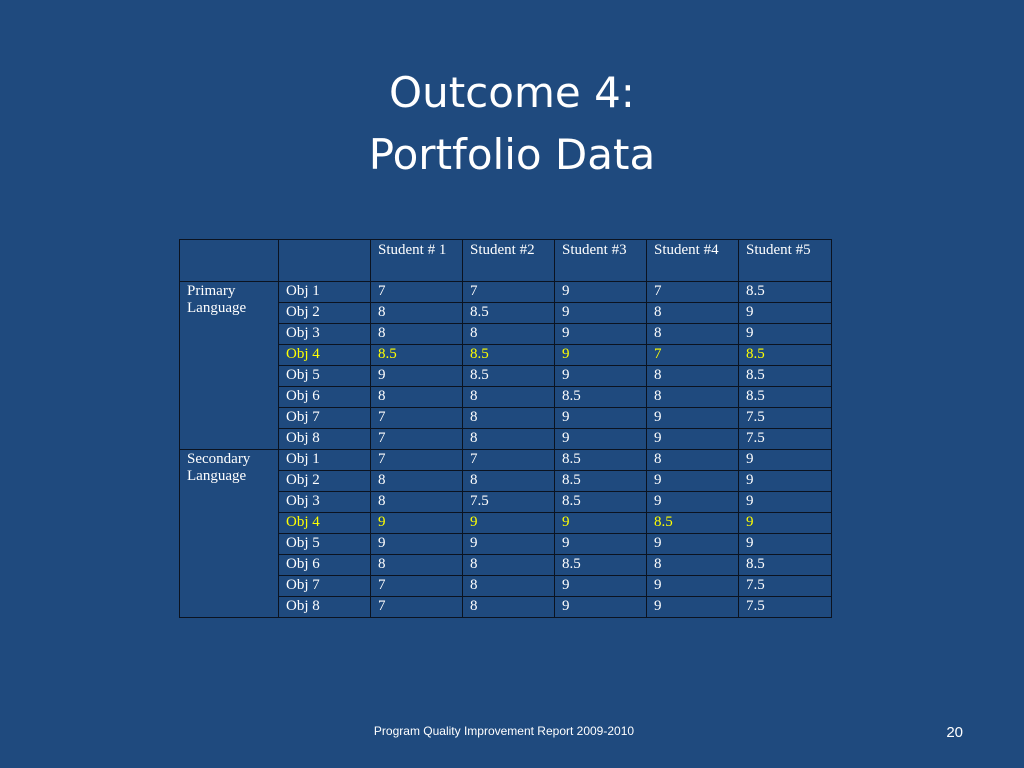 The image size is (1024, 768). What do you see at coordinates (324, 544) in the screenshot?
I see `objective-cell: Obj 5` at bounding box center [324, 544].